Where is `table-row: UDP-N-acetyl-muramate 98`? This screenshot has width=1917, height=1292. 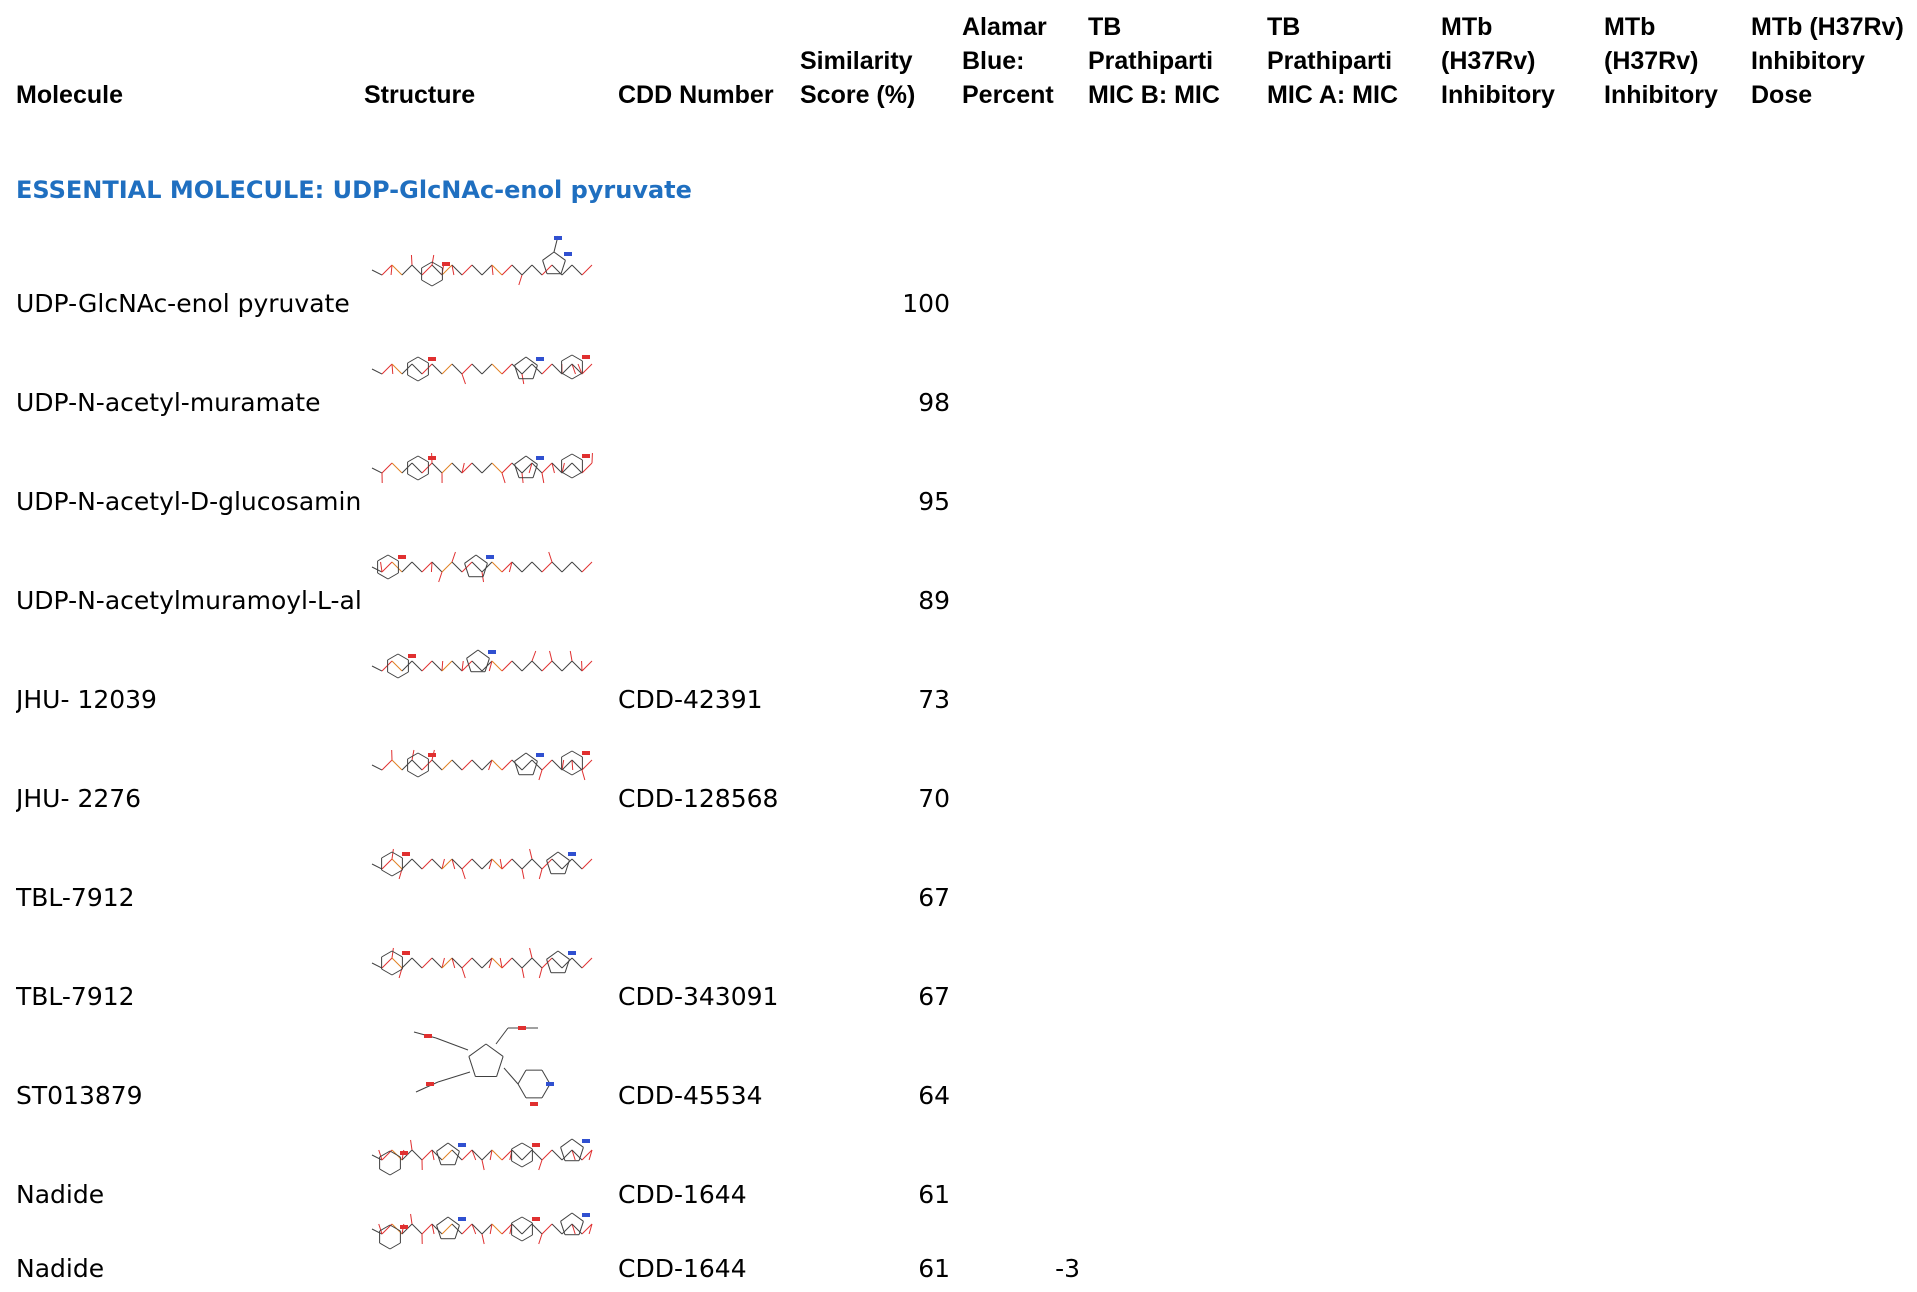
table-row: UDP-N-acetyl-muramate 98 is located at coordinates (958, 376).